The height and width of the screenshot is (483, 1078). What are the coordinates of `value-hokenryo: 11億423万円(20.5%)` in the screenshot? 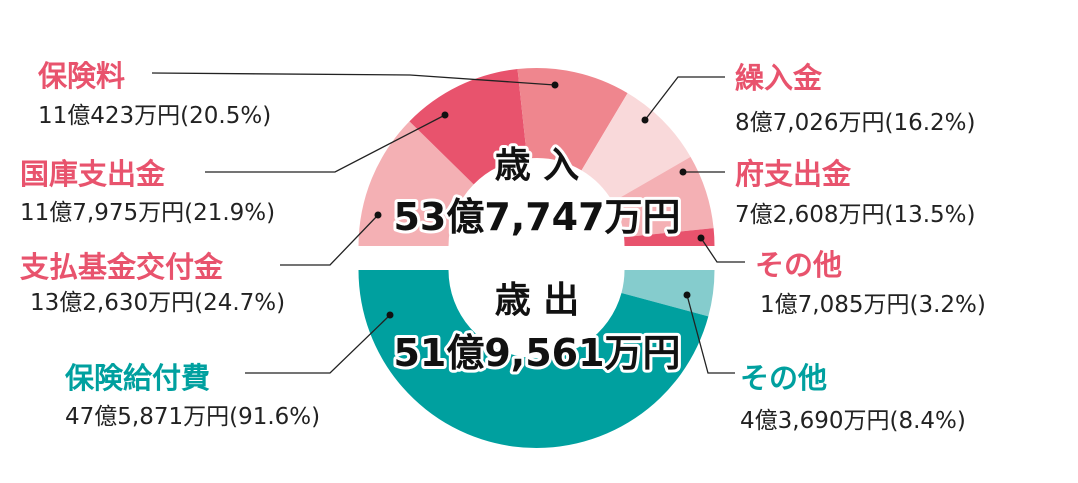 It's located at (154, 116).